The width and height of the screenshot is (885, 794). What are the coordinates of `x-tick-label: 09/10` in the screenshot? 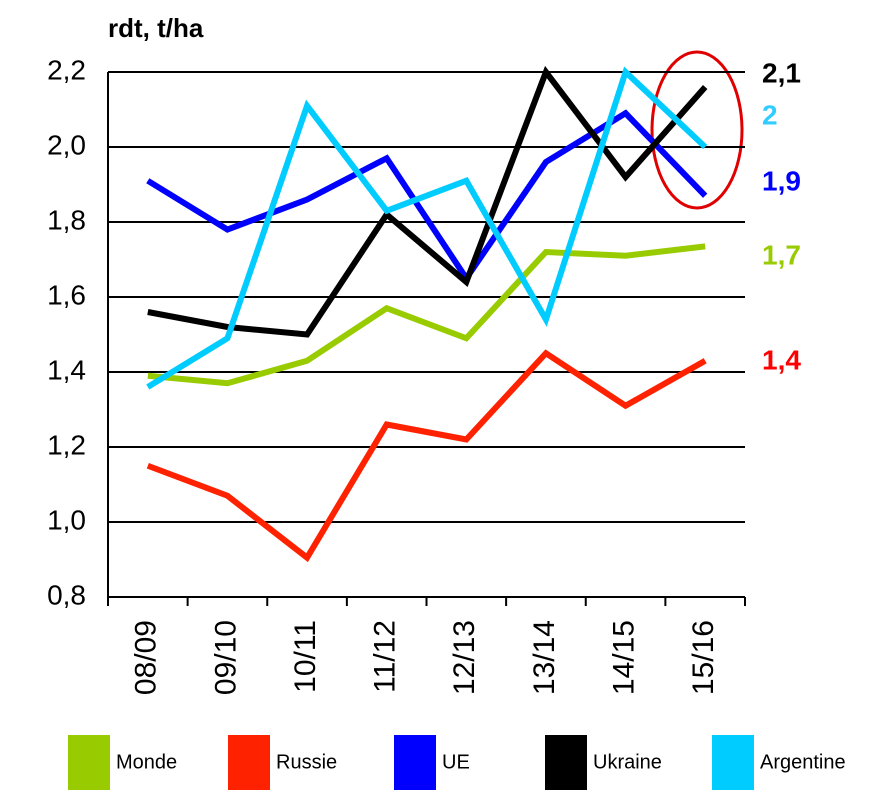 It's located at (225, 657).